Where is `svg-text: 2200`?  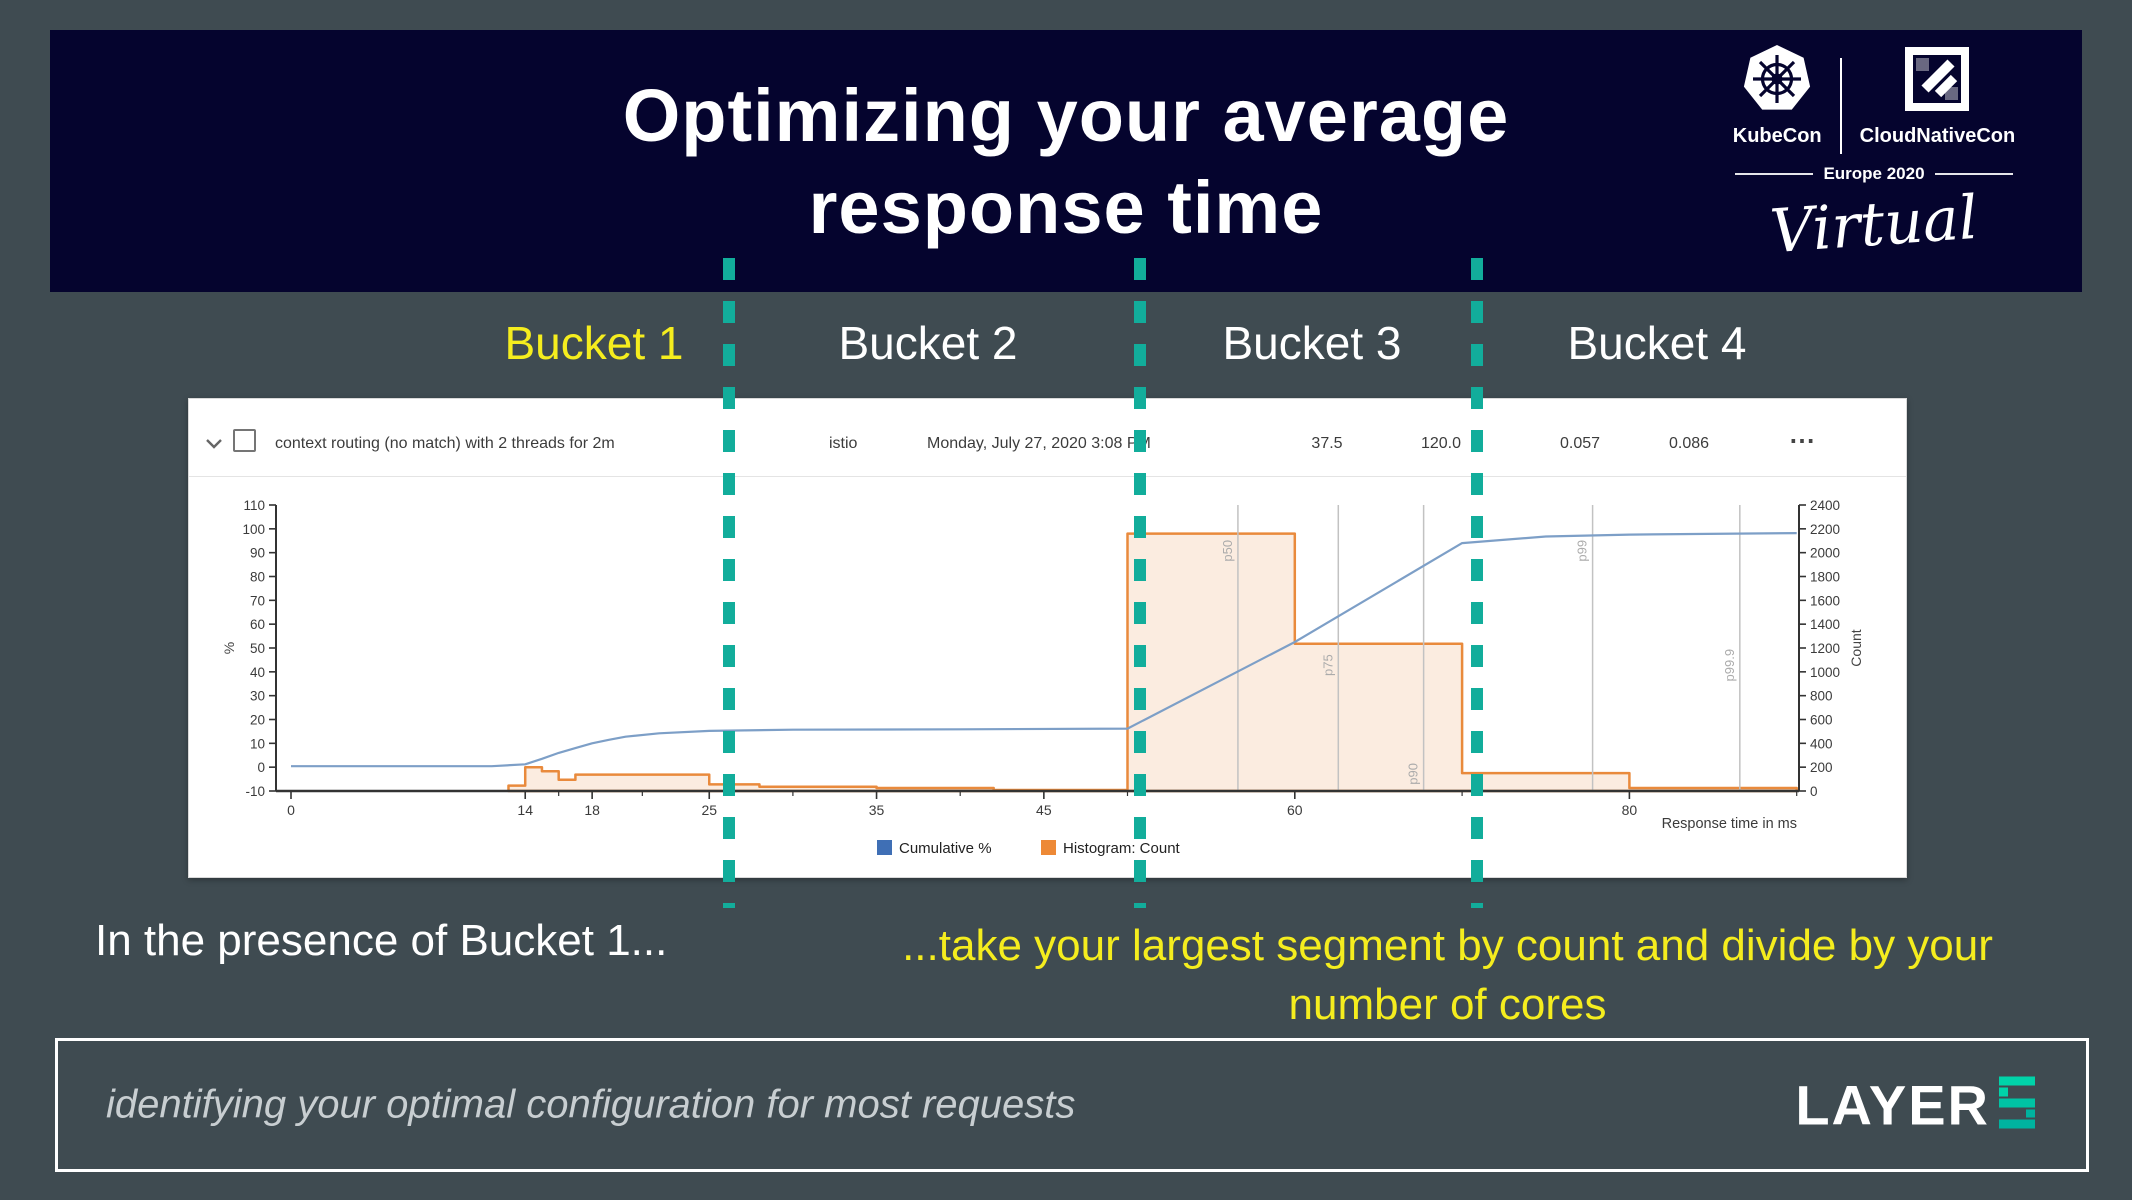 svg-text: 2200 is located at coordinates (1825, 529).